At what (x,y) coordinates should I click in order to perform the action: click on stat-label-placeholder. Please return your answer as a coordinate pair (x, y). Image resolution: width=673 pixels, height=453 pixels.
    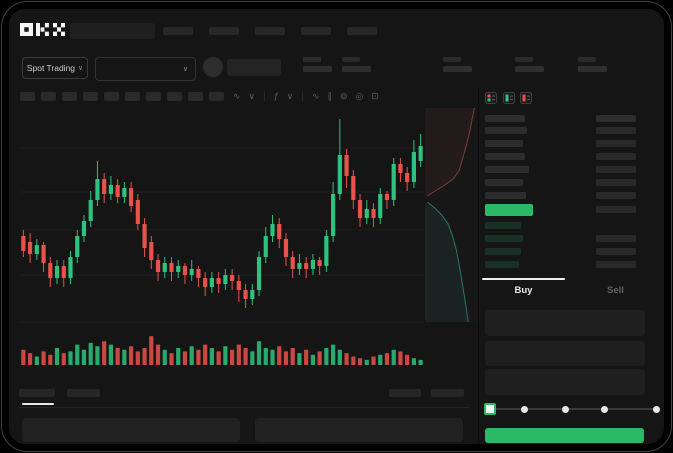
    Looking at the image, I should click on (312, 59).